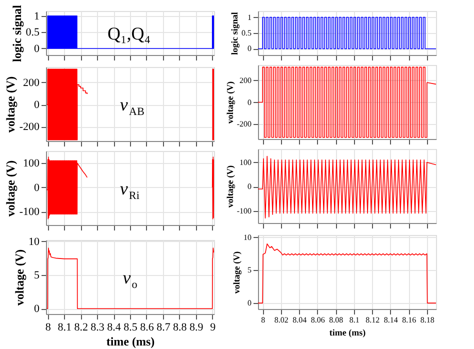 The width and height of the screenshot is (474, 349). I want to click on x-tick-label: 8.14, so click(391, 320).